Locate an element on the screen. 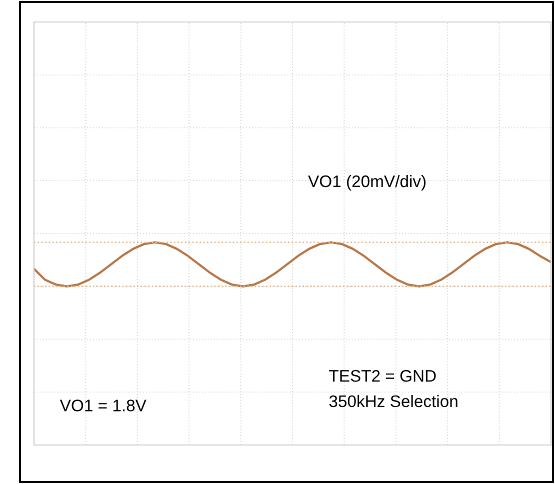  text: VO1 = 1.8V is located at coordinates (103, 406).